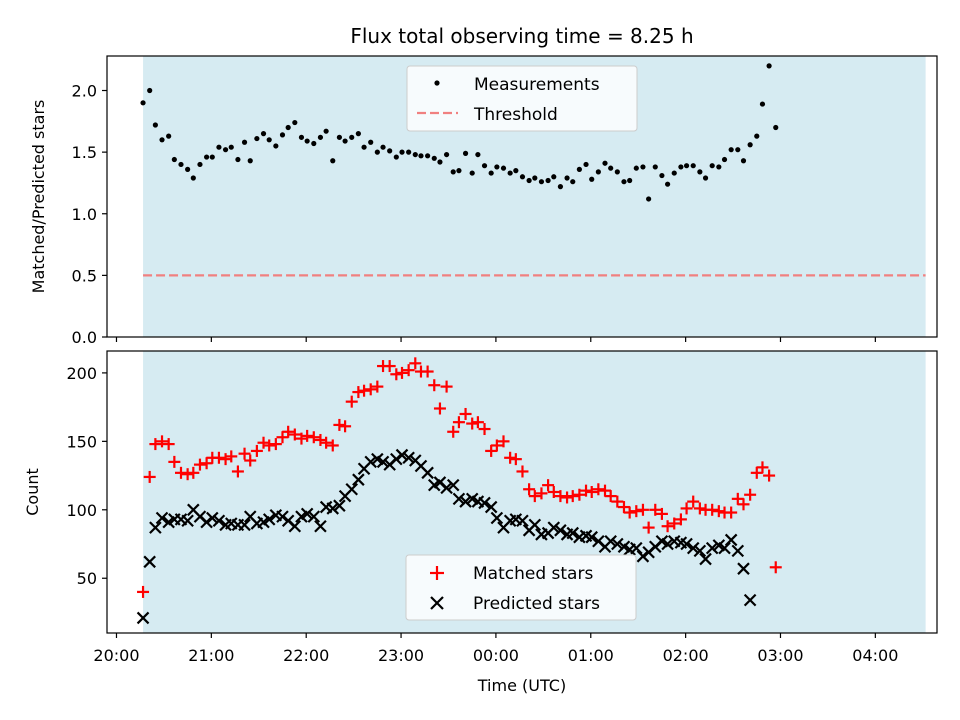 This screenshot has width=960, height=720. I want to click on top-x-ticks, so click(495, 339).